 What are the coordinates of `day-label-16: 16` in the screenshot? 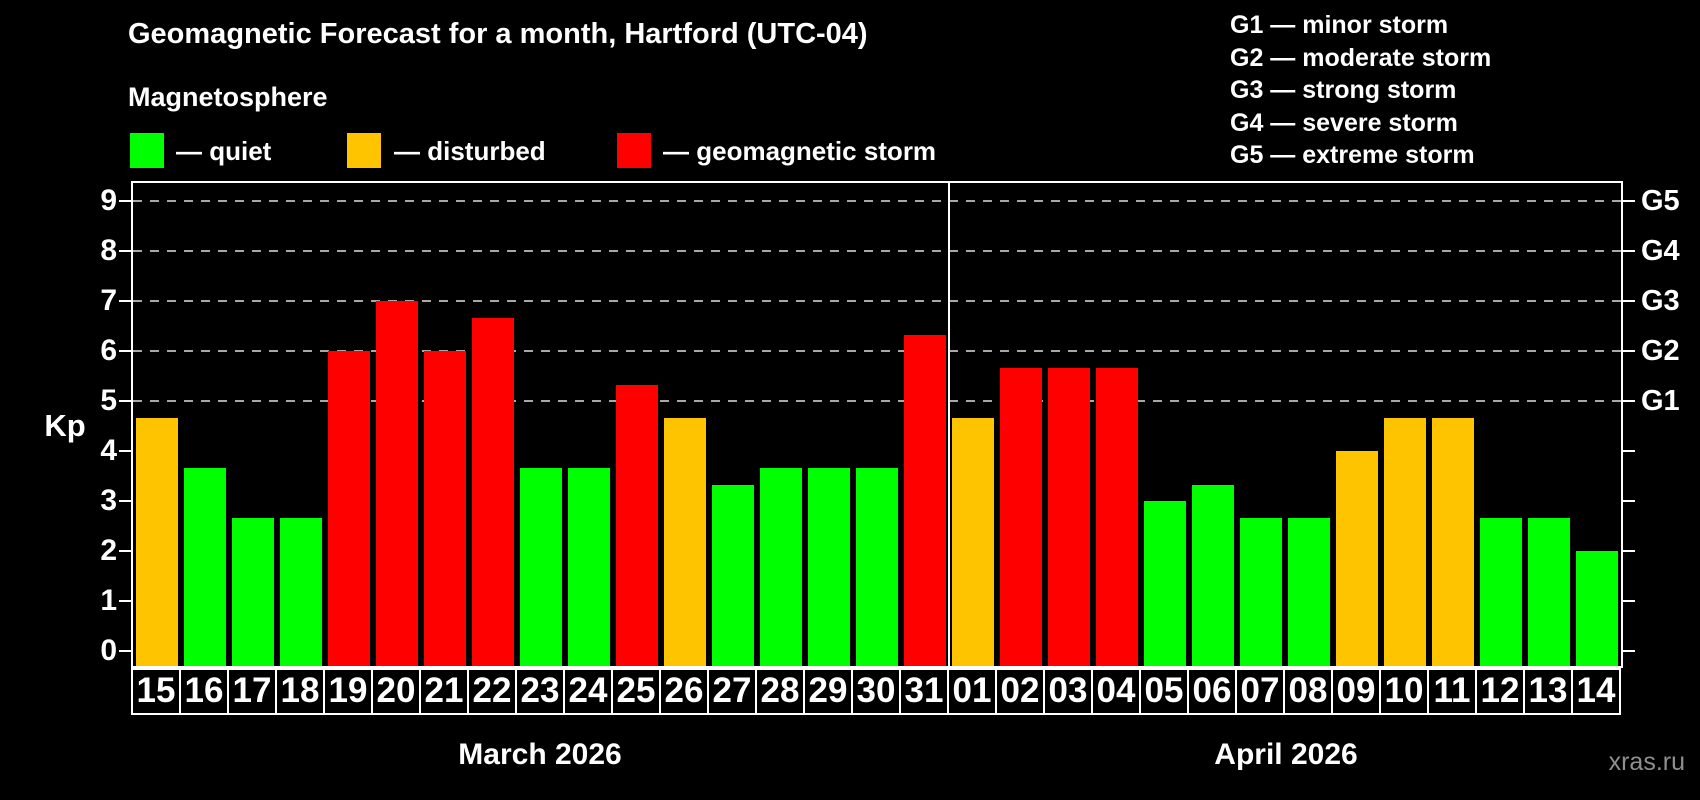 It's located at (204, 691).